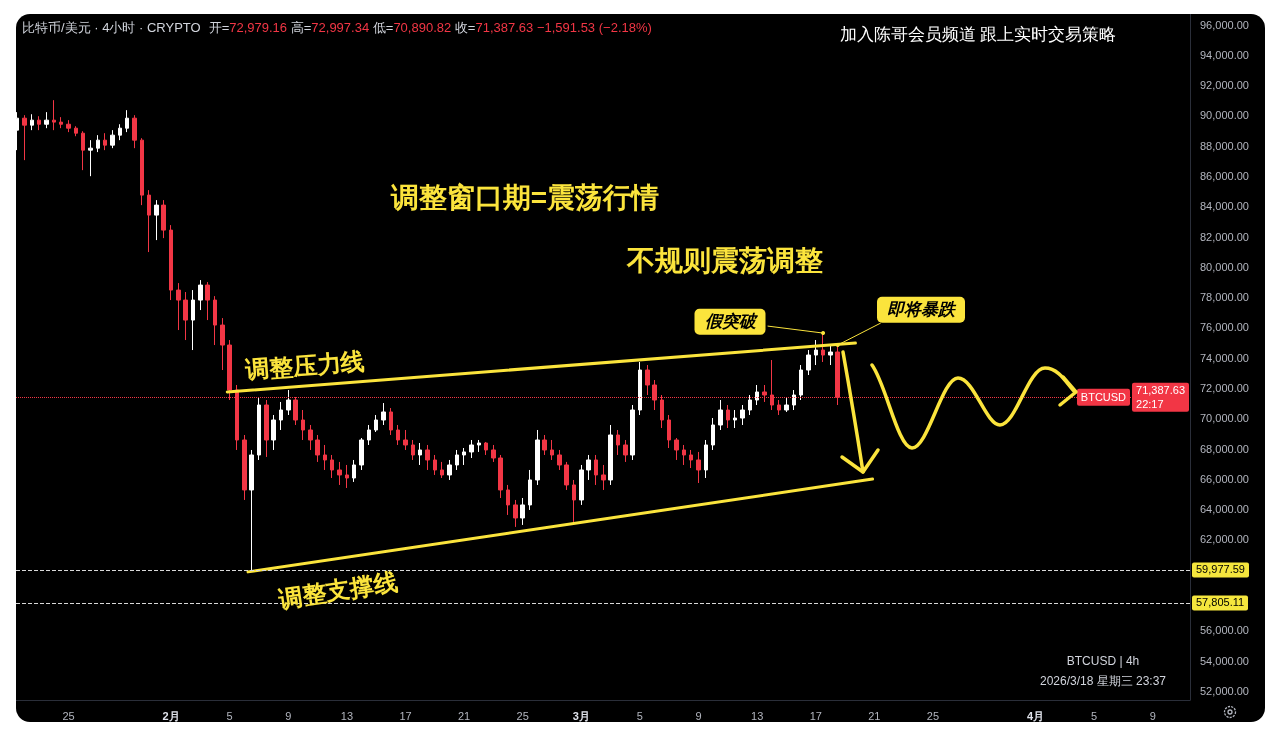  Describe the element at coordinates (978, 35) in the screenshot. I see `annotation: 加入陈哥会员频道 跟上实时交易策略` at that location.